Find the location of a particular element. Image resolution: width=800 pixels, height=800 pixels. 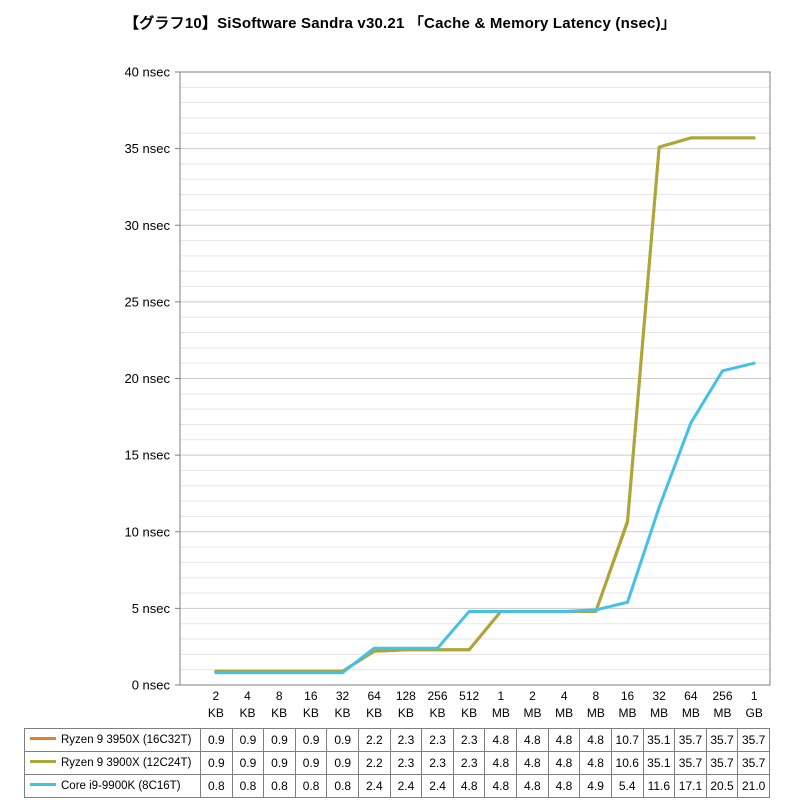

value-cell: 5.4 is located at coordinates (627, 786).